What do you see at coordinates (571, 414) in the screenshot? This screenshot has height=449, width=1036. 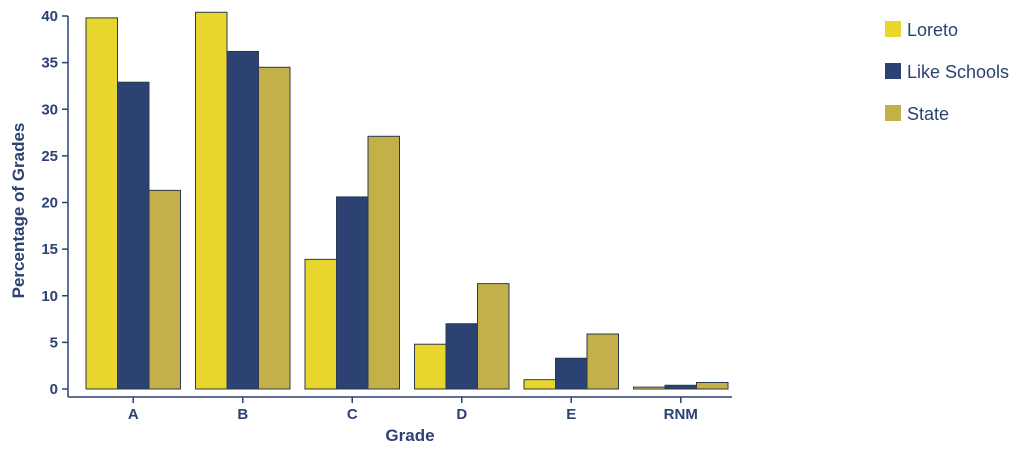 I see `x-tick-label: E` at bounding box center [571, 414].